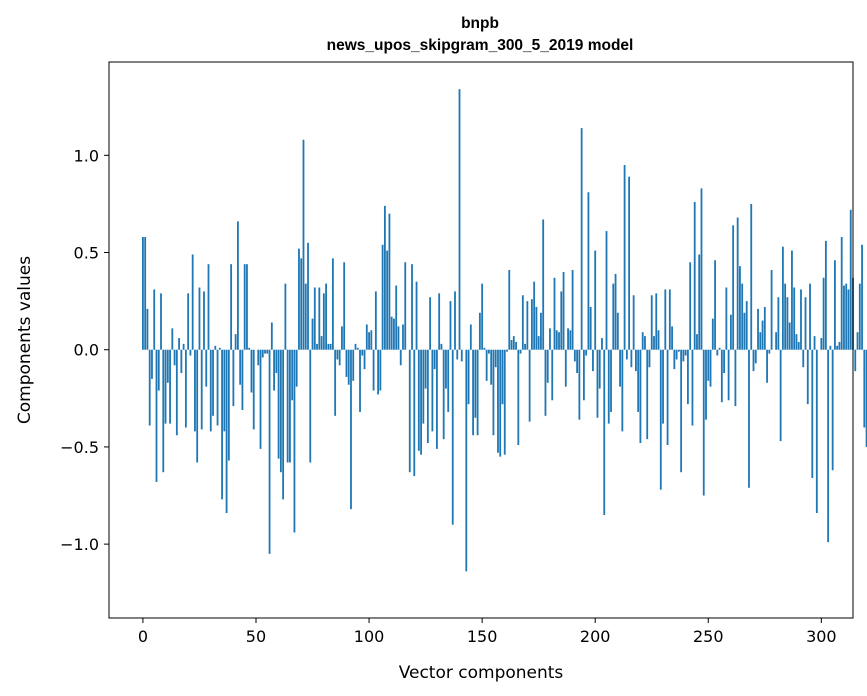 The width and height of the screenshot is (867, 696). Describe the element at coordinates (84, 350) in the screenshot. I see `y-axis-ticks: −1.0 −0.5 0.0 0.5 1.0` at that location.